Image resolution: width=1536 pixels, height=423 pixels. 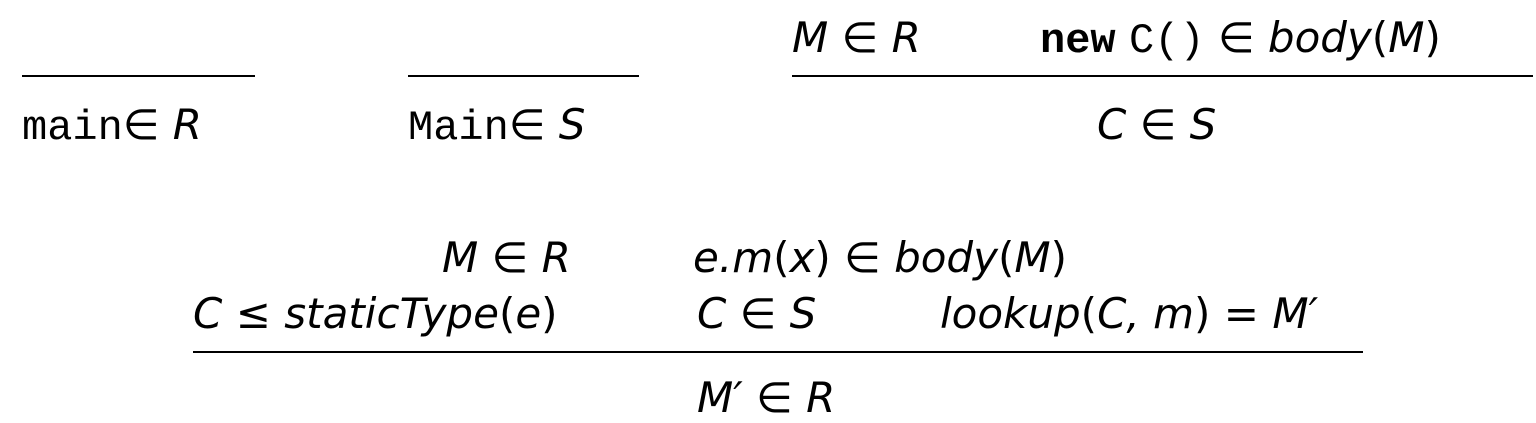 I want to click on rule-call-premise-2: e.m(x) ∈ body(M), so click(x=880, y=258).